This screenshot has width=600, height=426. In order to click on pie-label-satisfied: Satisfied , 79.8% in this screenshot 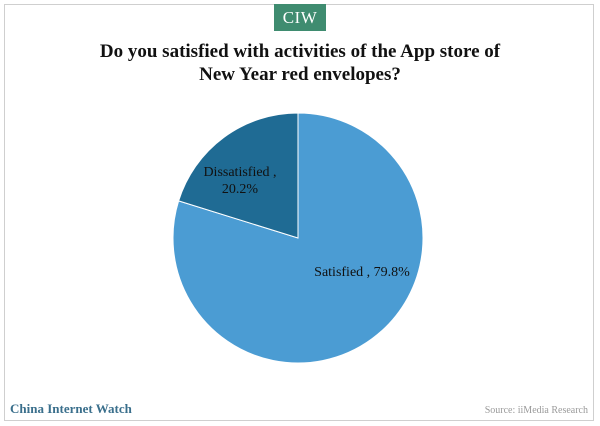, I will do `click(362, 272)`.